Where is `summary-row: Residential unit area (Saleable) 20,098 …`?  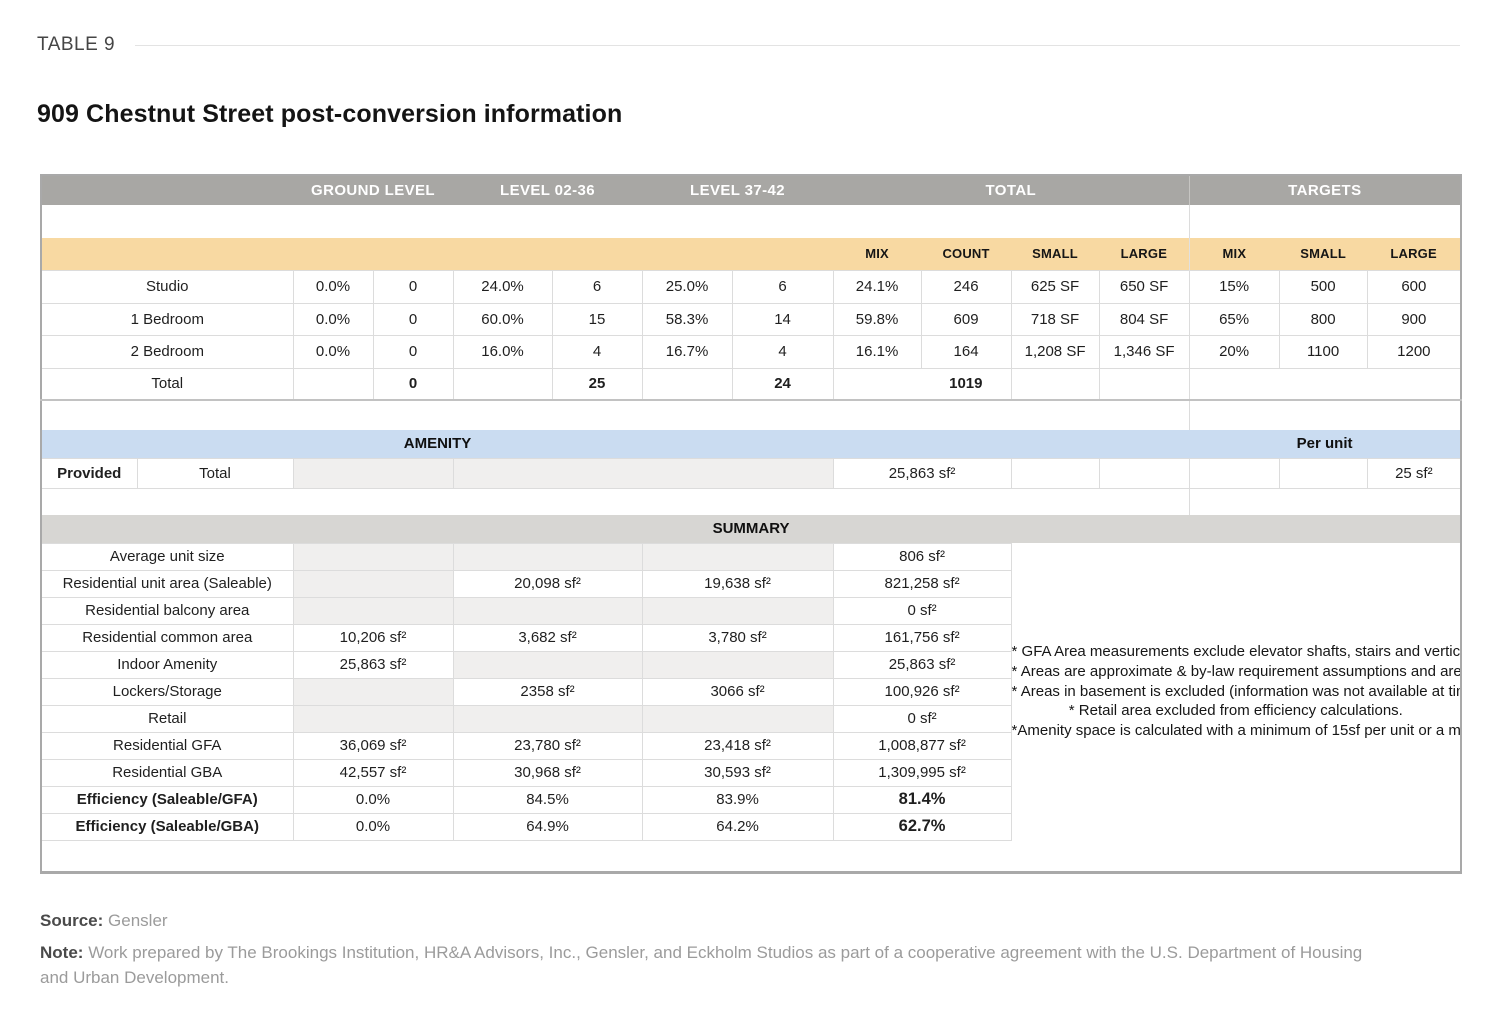 summary-row: Residential unit area (Saleable) 20,098 … is located at coordinates (750, 583).